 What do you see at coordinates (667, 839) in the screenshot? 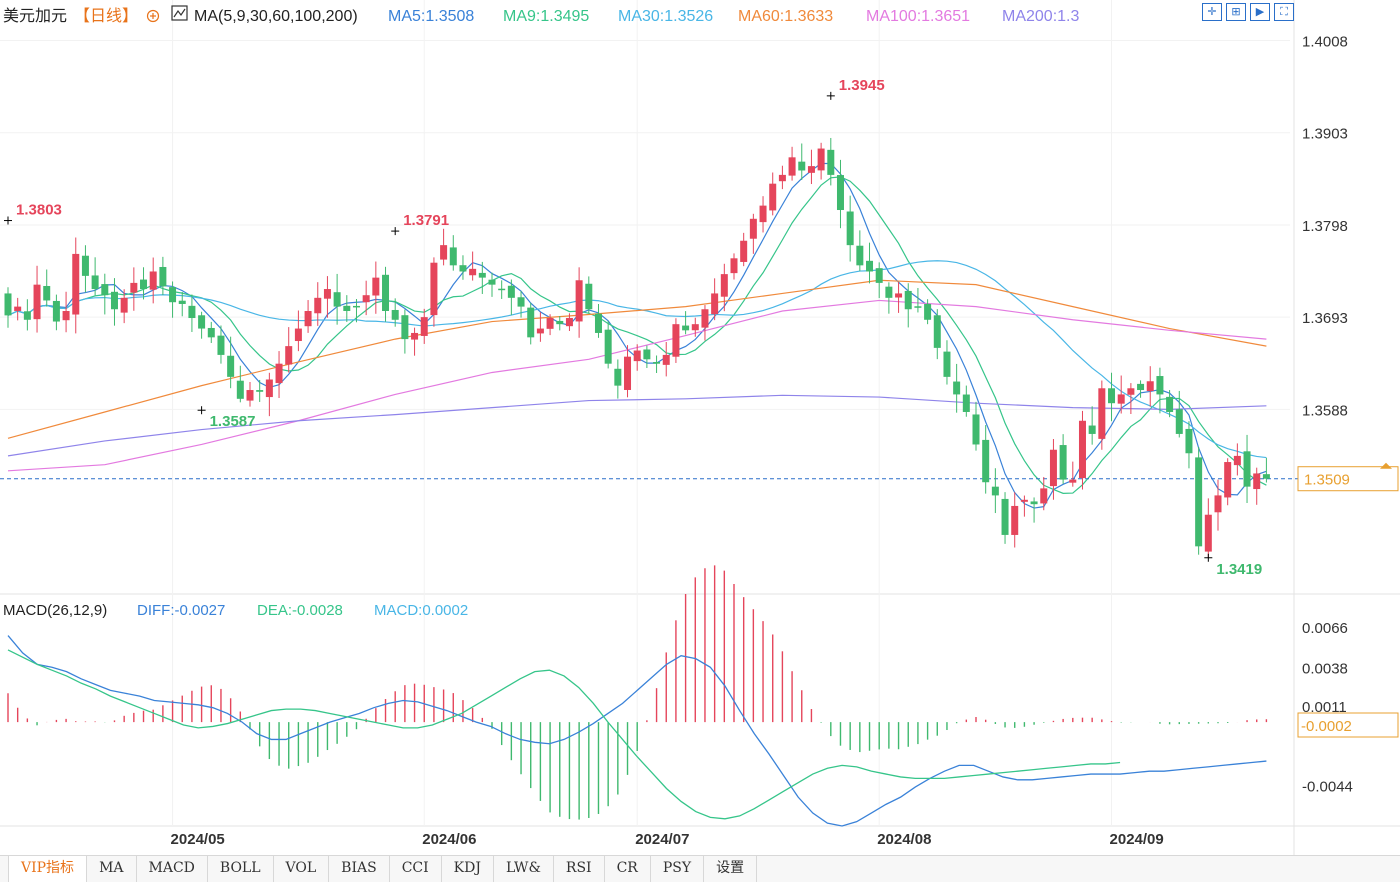
I see `date-axis: 2024/05 2024/06 2024/07 2024/08 2024/09` at bounding box center [667, 839].